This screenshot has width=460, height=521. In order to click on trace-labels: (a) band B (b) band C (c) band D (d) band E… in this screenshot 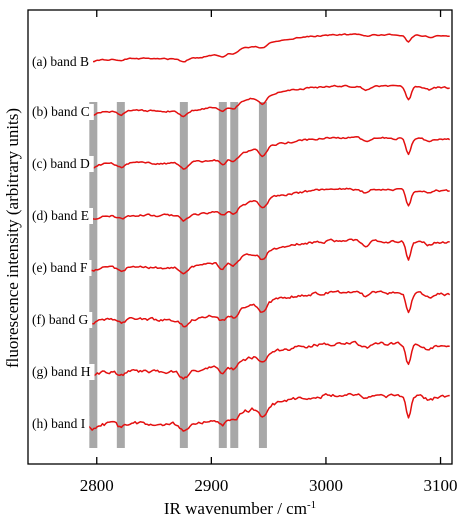, I will do `click(62, 243)`.